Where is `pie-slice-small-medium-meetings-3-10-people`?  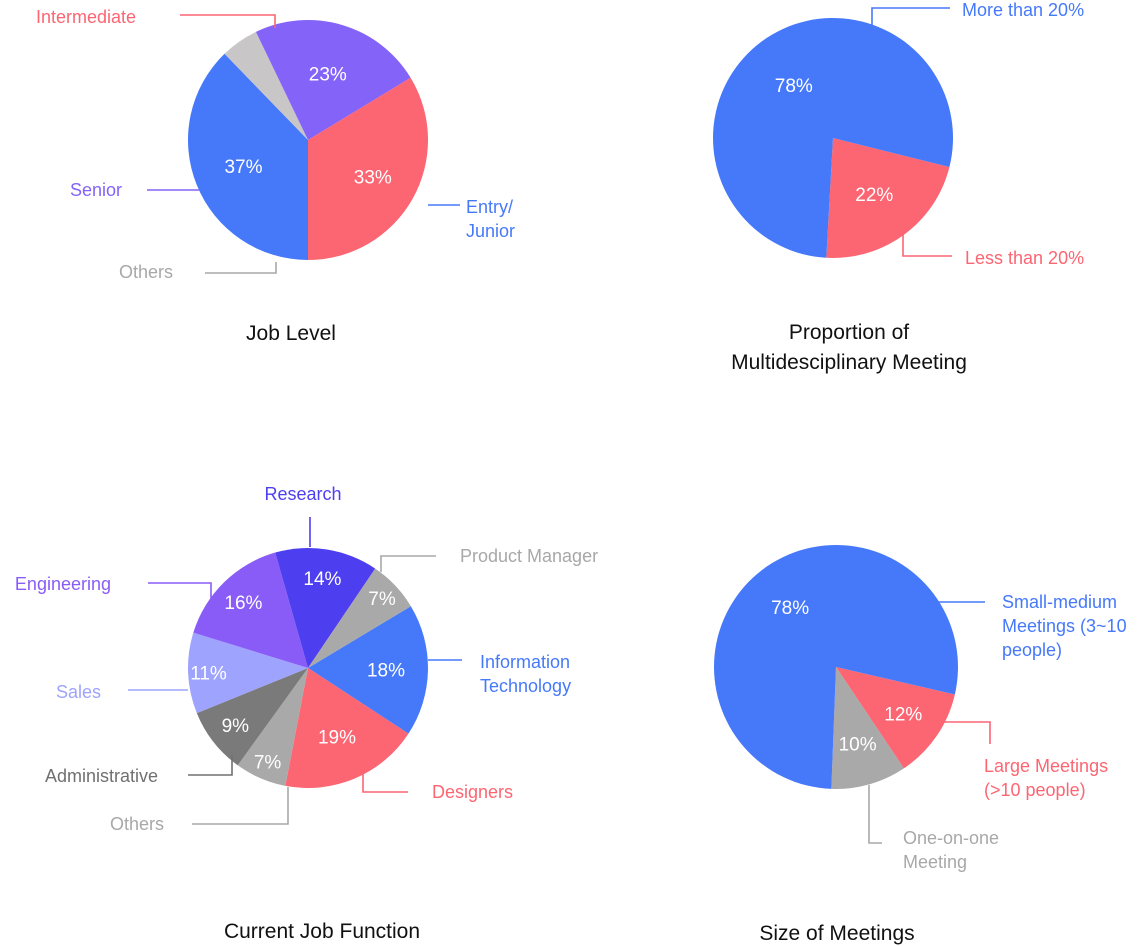
pie-slice-small-medium-meetings-3-10-people is located at coordinates (835, 666).